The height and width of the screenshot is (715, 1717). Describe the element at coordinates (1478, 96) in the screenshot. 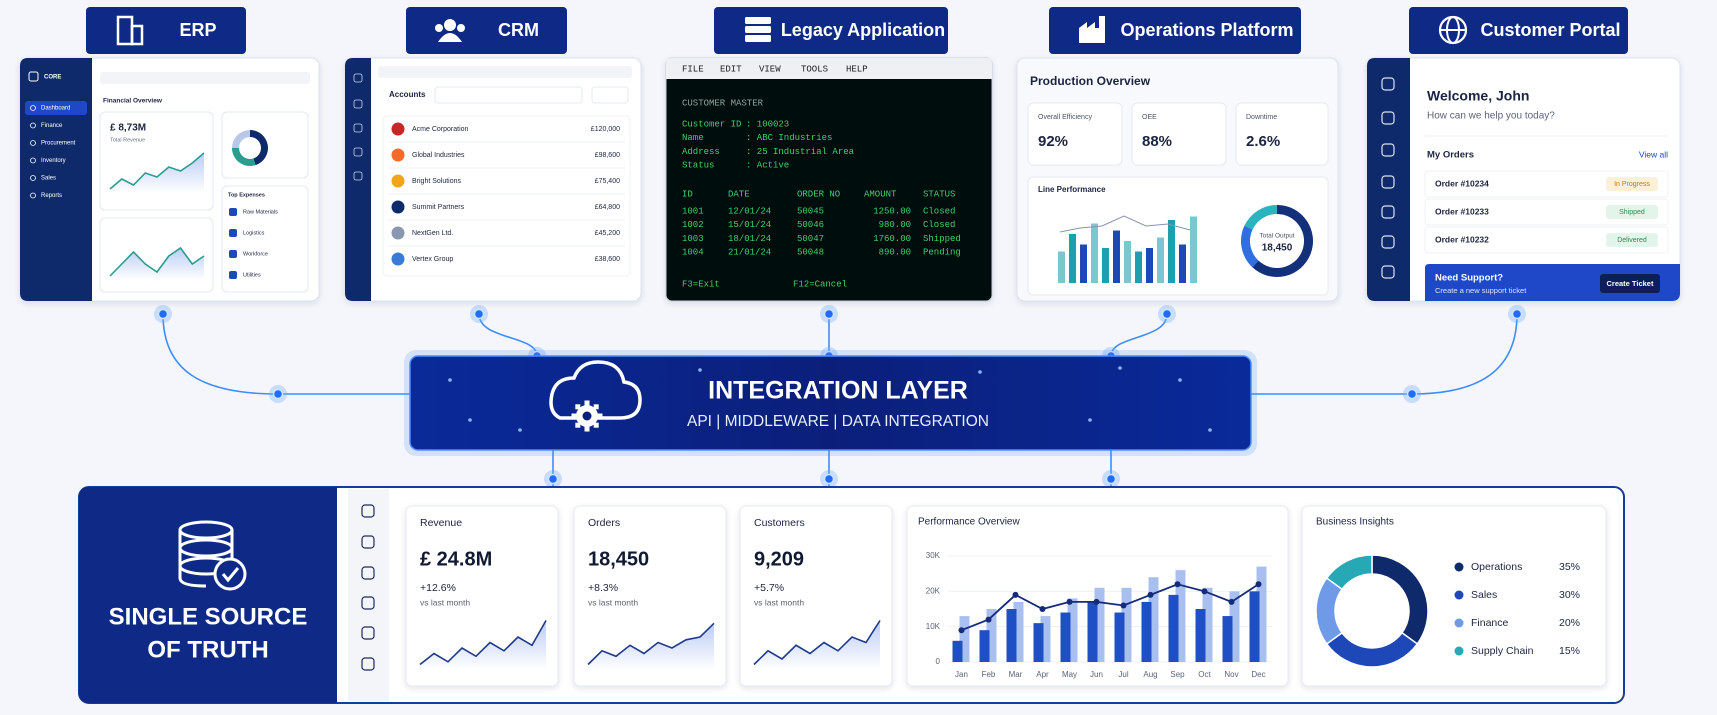

I see `portal-greeting: Welcome, John` at that location.